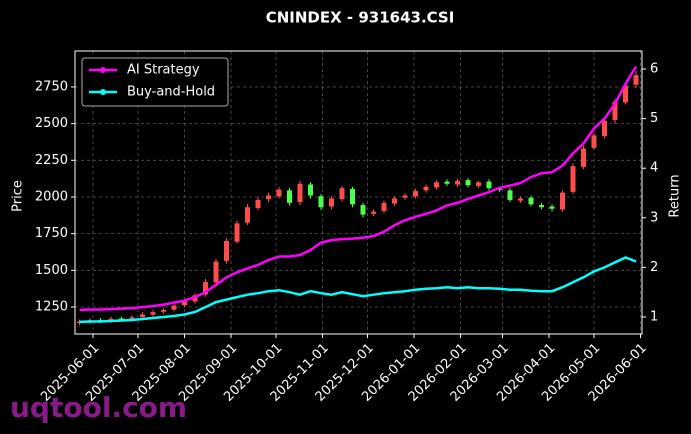 Image resolution: width=691 pixels, height=434 pixels. I want to click on y-tick-label: 2750, so click(51, 86).